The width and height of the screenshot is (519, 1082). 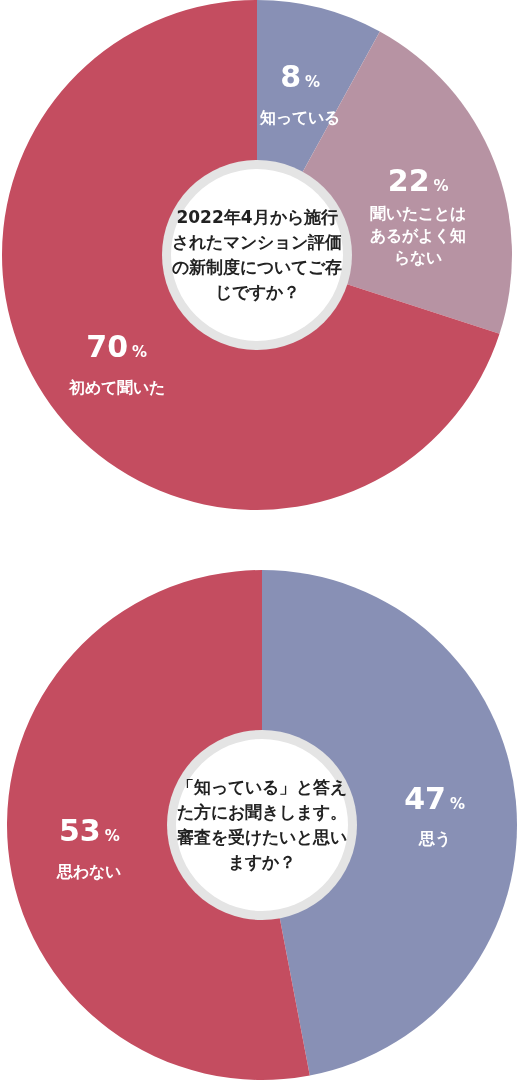 What do you see at coordinates (89, 831) in the screenshot?
I see `data-label: 53%` at bounding box center [89, 831].